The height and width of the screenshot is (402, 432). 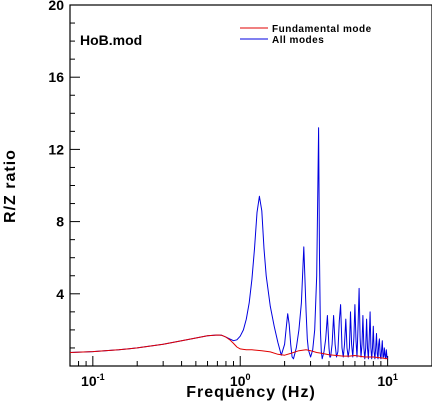 What do you see at coordinates (322, 29) in the screenshot?
I see `legend-label-fundamental-mode: Fundamental mode` at bounding box center [322, 29].